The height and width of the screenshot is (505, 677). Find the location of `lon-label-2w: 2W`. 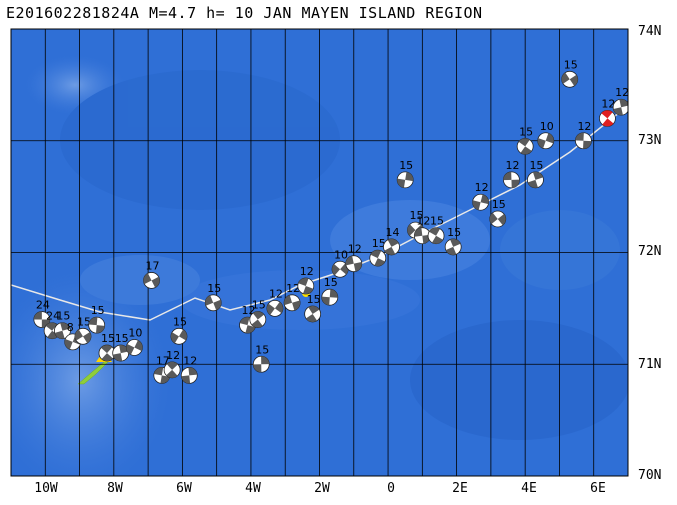

lon-label-2w: 2W is located at coordinates (322, 488).